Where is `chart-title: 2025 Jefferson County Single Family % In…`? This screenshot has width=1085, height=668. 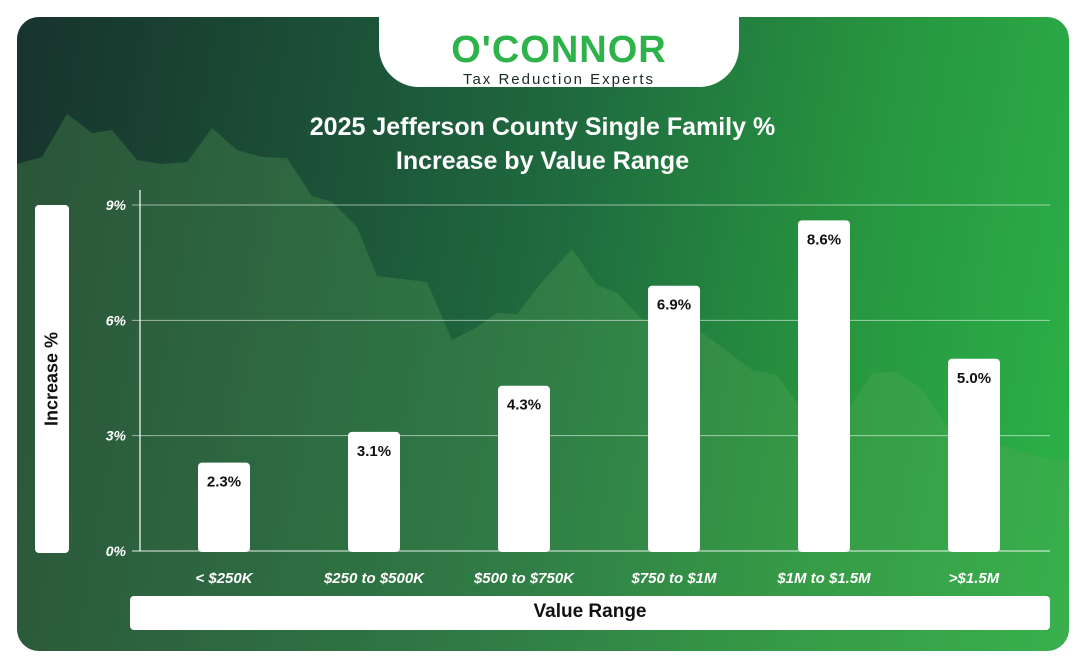 chart-title: 2025 Jefferson County Single Family % In… is located at coordinates (542, 144).